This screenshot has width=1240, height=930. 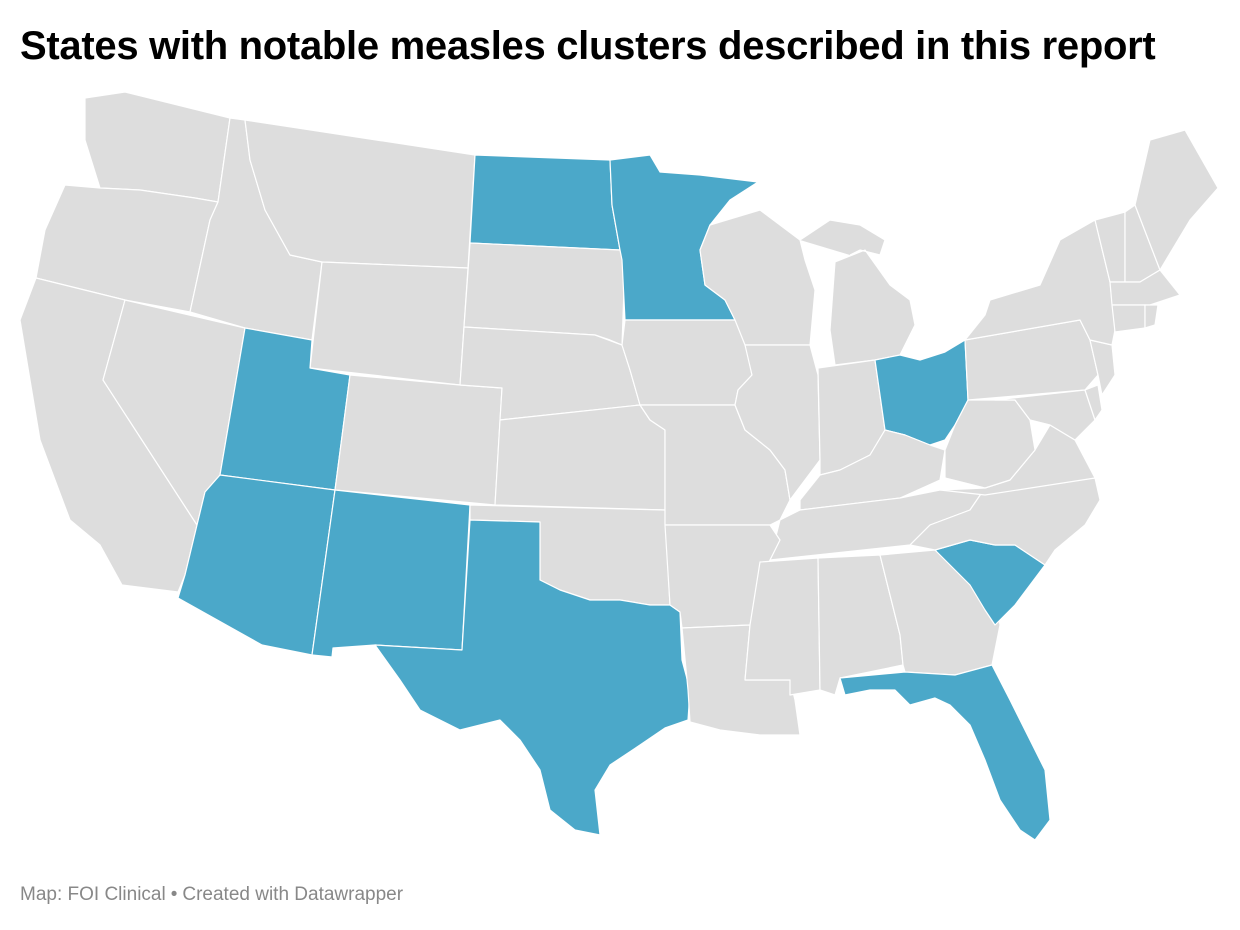 What do you see at coordinates (293, 894) in the screenshot?
I see `footer-credit: Created with Datawrapper` at bounding box center [293, 894].